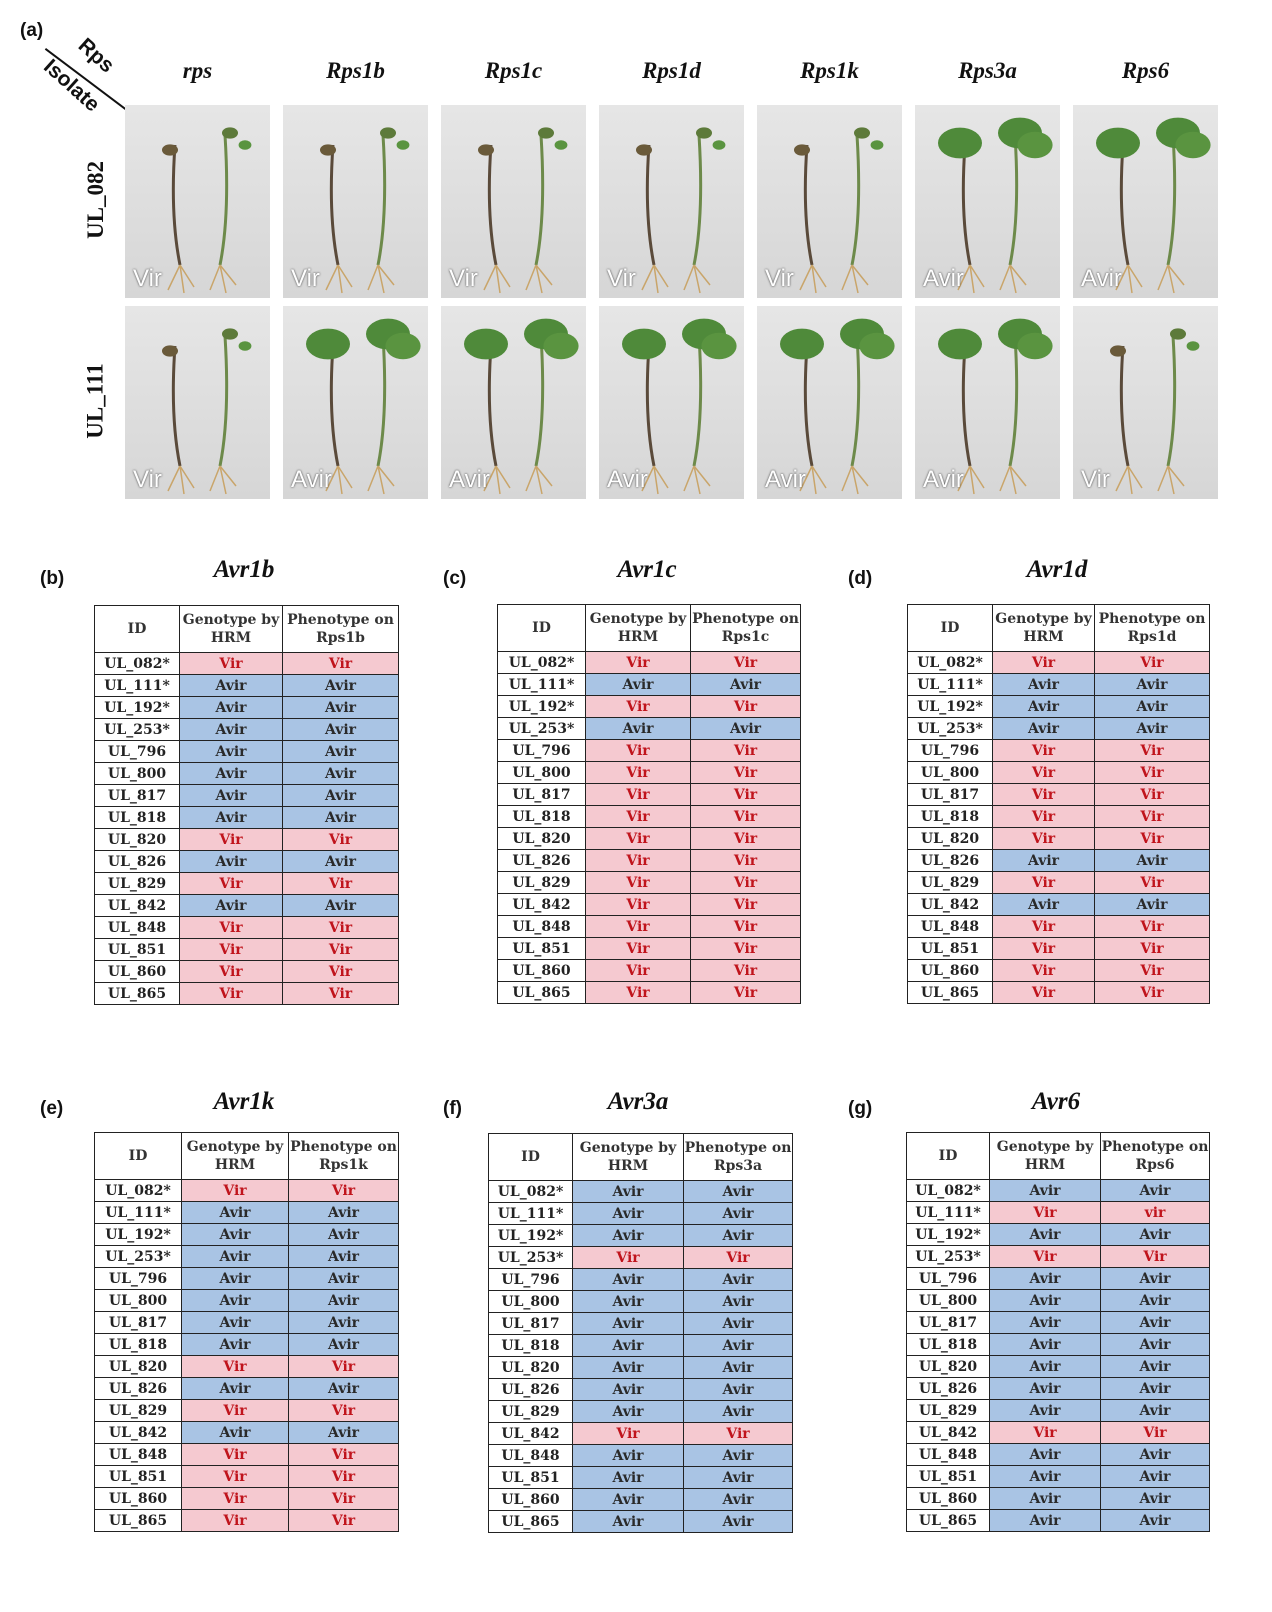  I want to click on isolate-id-cell: UL_829, so click(137, 883).